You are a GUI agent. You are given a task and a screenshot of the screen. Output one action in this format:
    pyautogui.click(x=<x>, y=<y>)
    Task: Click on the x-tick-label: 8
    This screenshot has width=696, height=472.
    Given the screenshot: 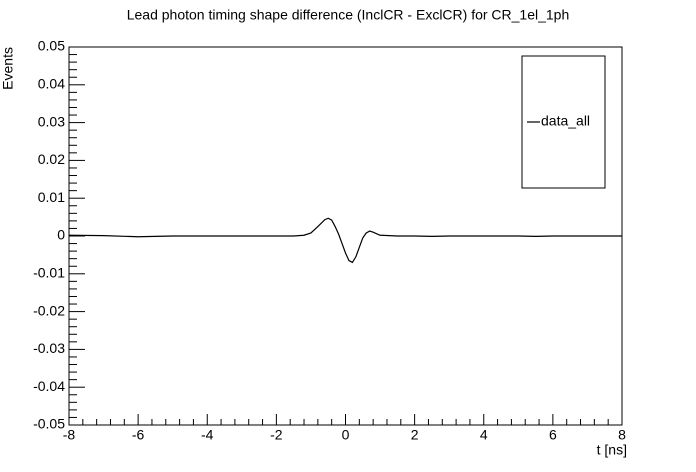 What is the action you would take?
    pyautogui.click(x=622, y=435)
    